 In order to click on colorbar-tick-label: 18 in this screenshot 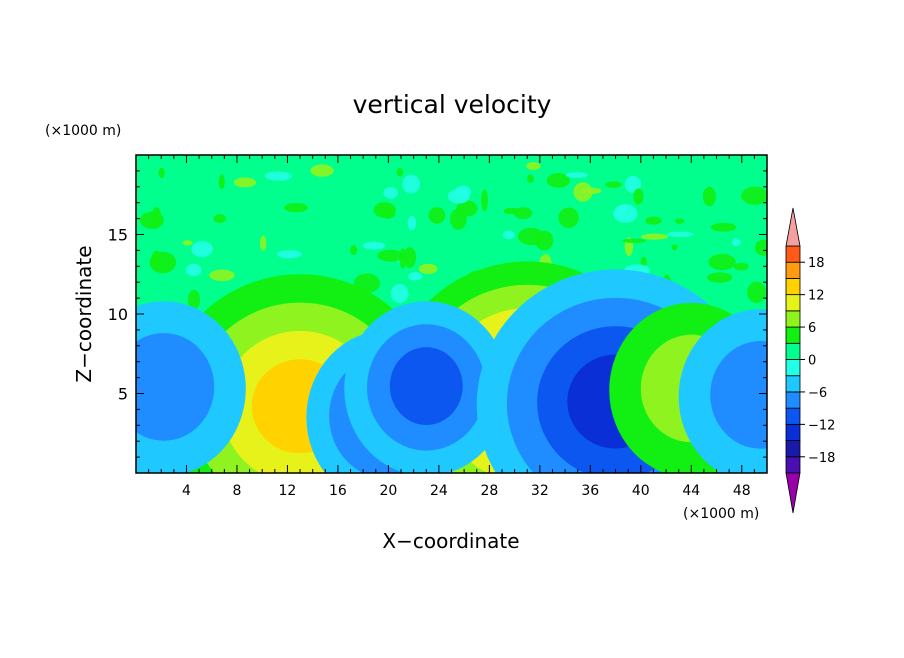, I will do `click(816, 263)`.